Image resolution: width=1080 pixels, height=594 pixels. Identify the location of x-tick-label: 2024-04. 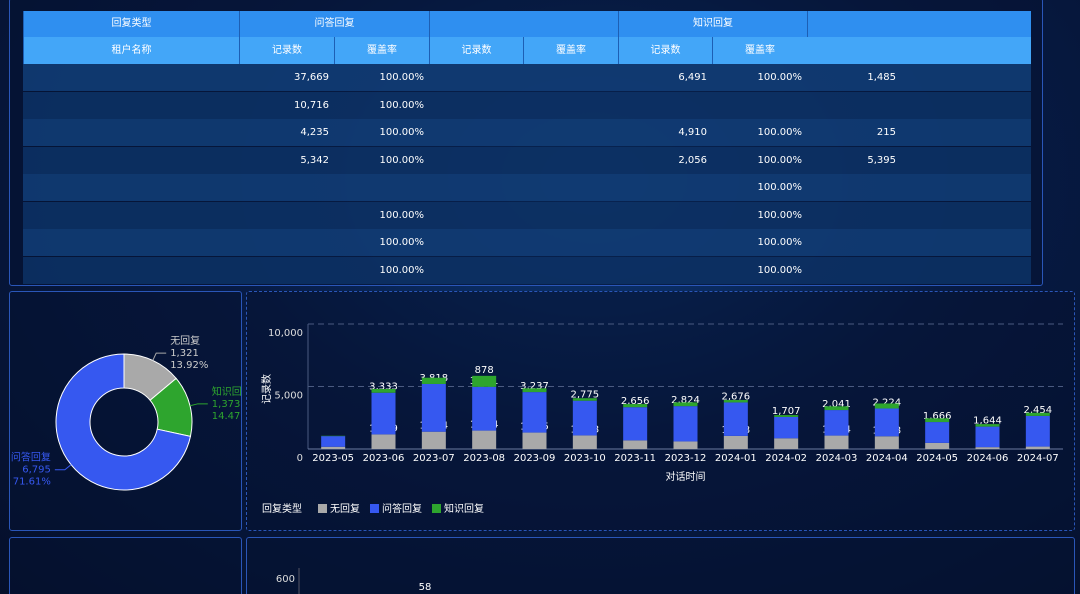
(887, 458).